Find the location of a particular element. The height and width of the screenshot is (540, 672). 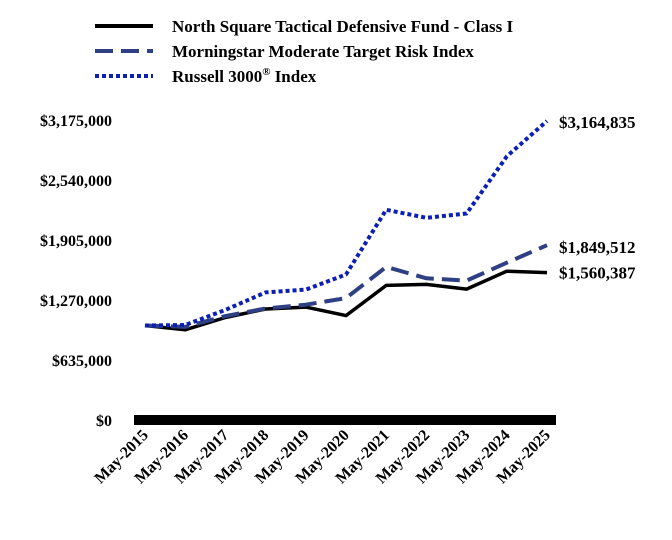

y-tick-label: $1,270,000 is located at coordinates (76, 301).